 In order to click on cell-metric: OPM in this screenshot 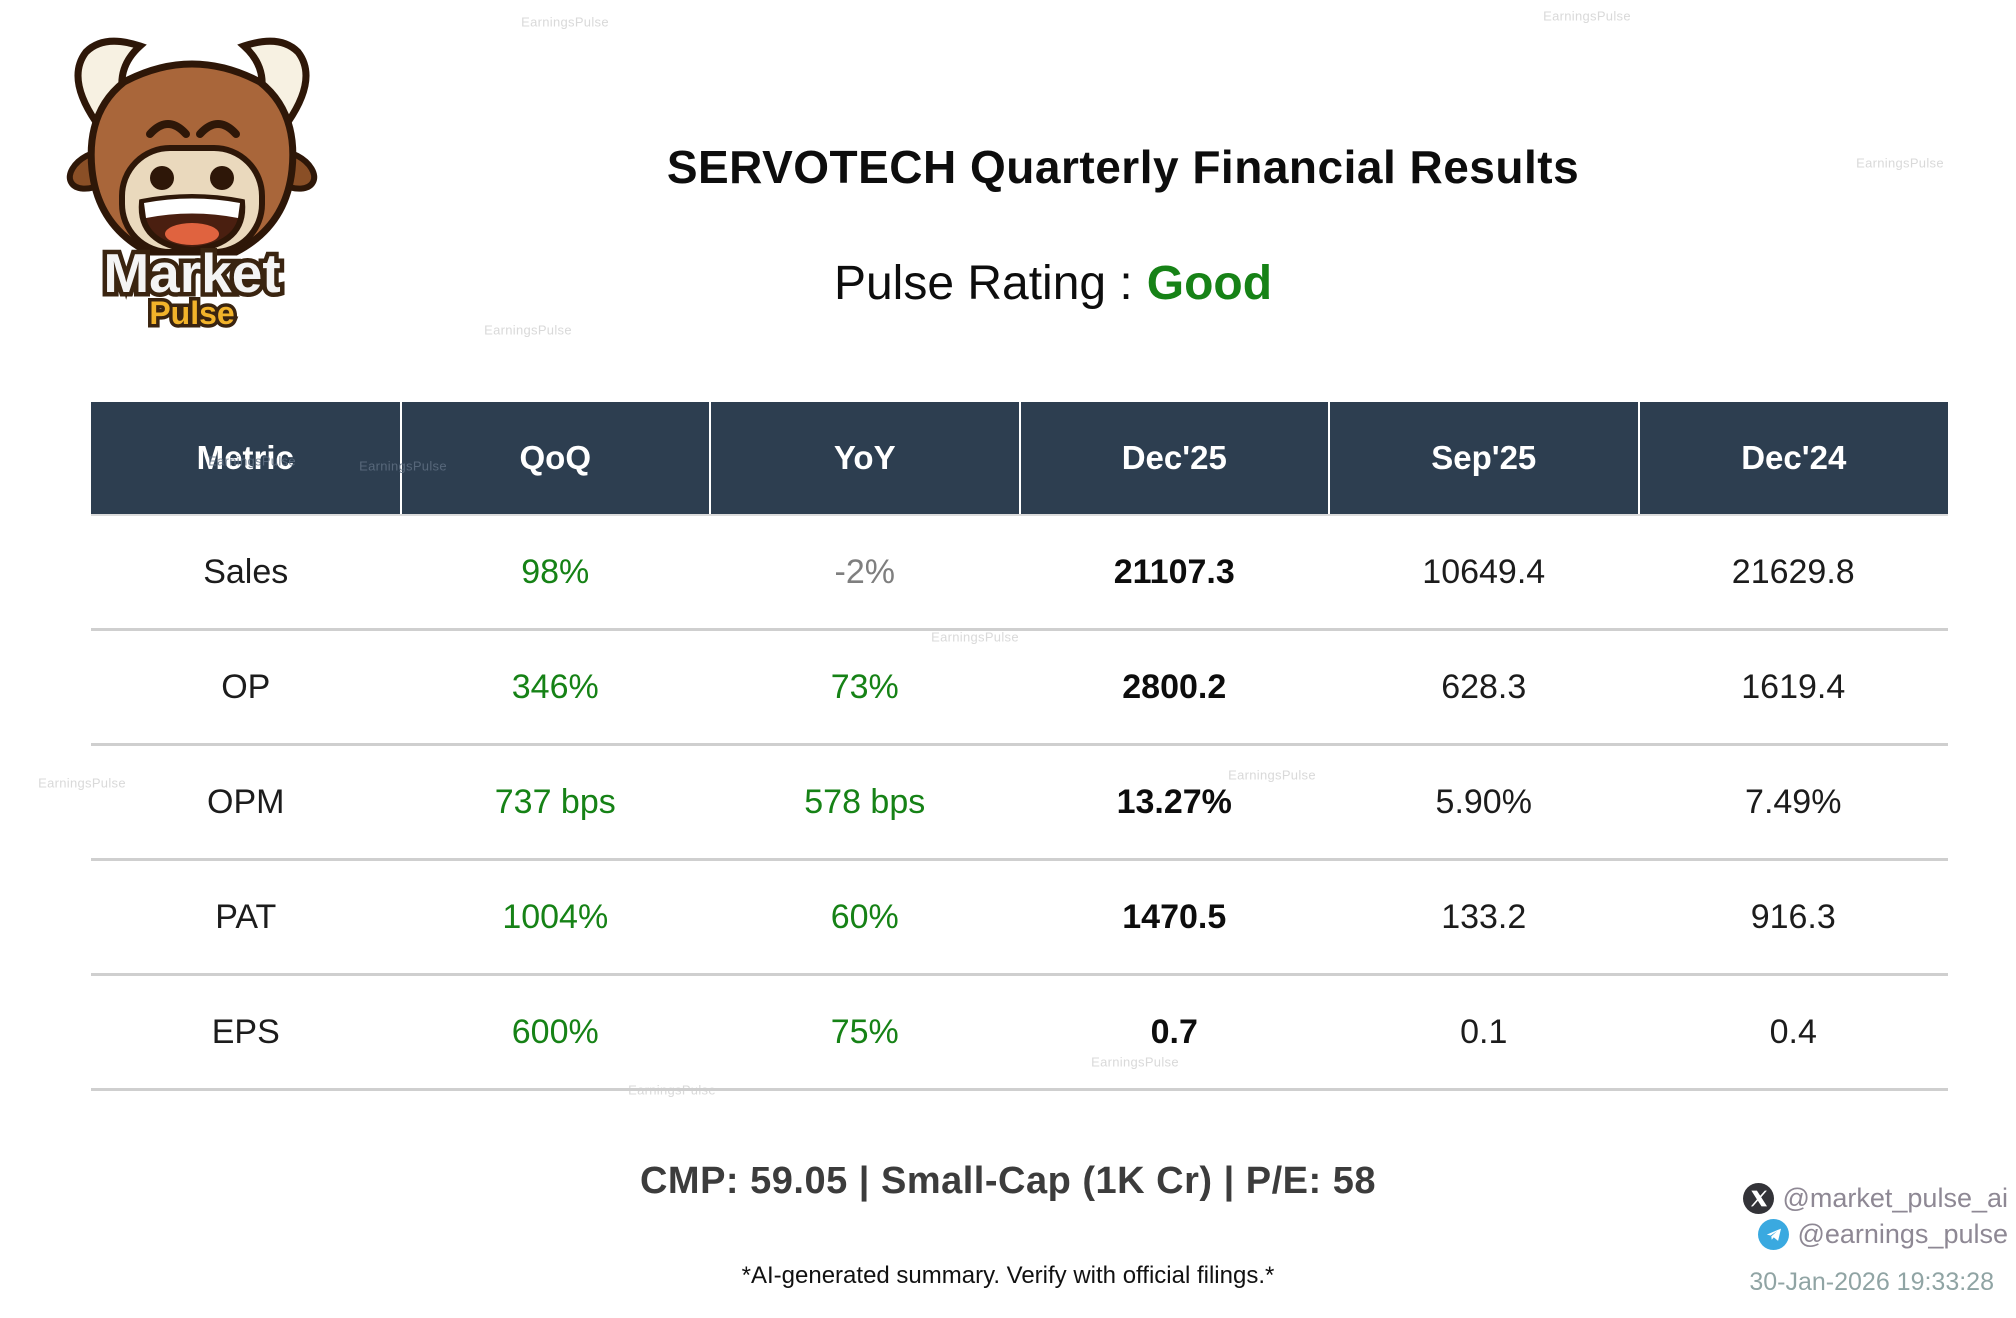, I will do `click(246, 802)`.